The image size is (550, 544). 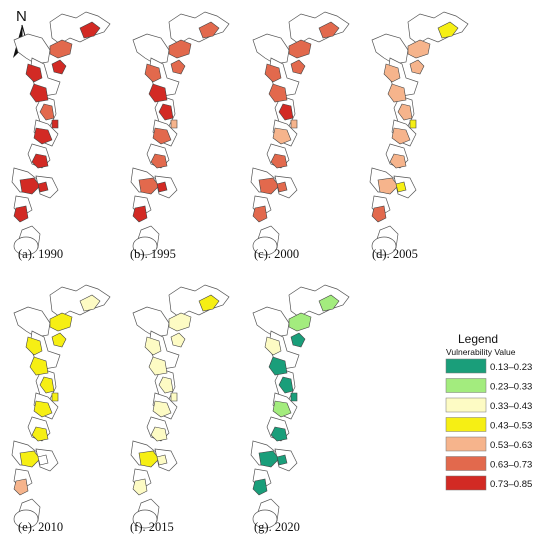 What do you see at coordinates (511, 406) in the screenshot?
I see `legend-item-label: 0.33–0.43` at bounding box center [511, 406].